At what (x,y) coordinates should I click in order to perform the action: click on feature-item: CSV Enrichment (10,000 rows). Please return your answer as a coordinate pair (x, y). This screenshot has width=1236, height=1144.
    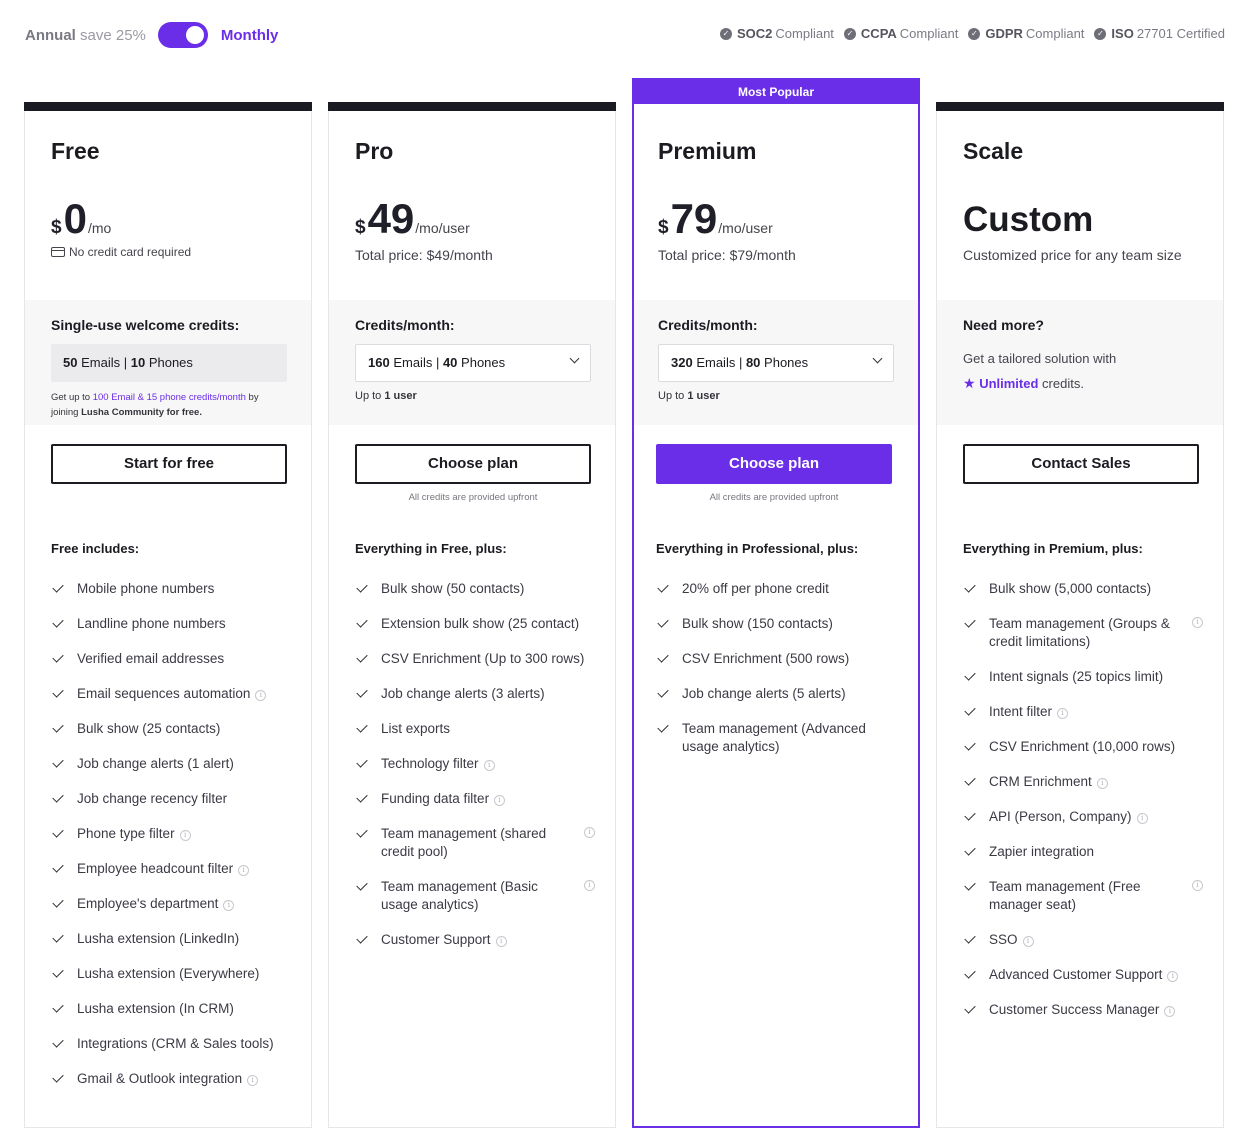
    Looking at the image, I should click on (1083, 747).